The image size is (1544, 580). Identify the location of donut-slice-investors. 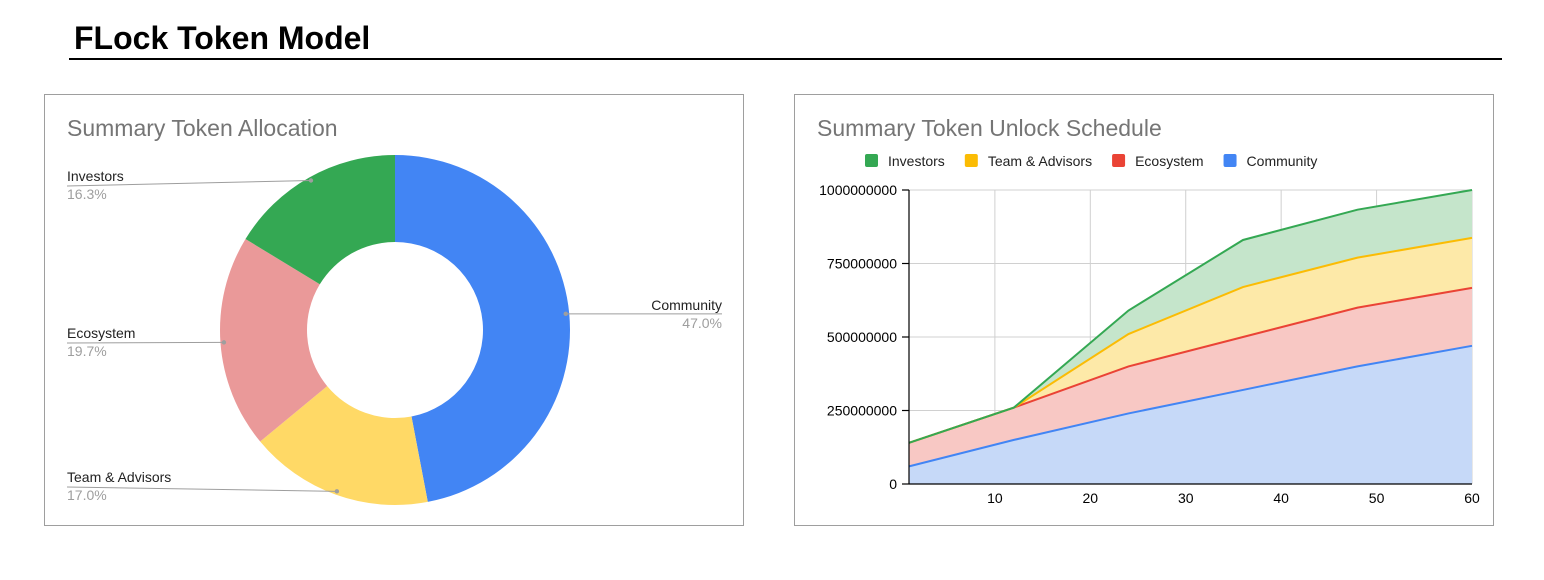
(320, 220).